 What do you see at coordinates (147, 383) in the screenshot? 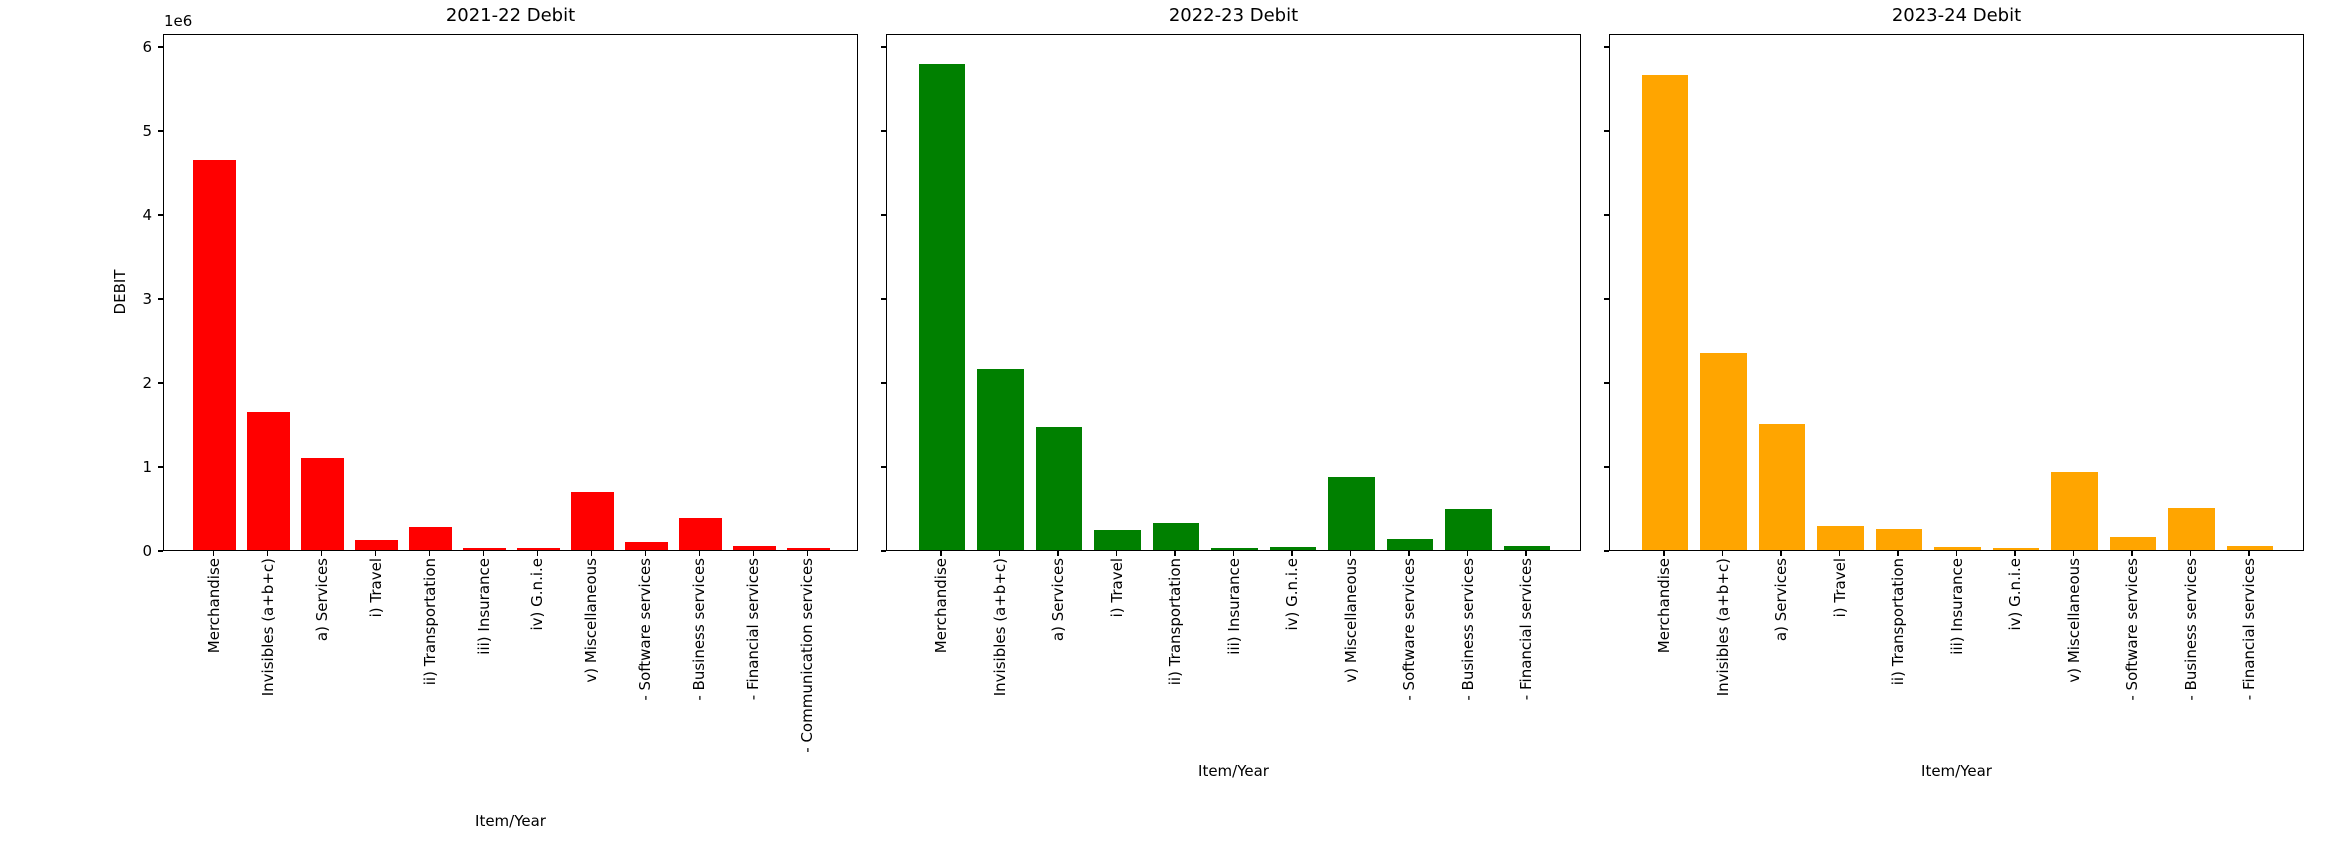
I see `y-tick-label: 2` at bounding box center [147, 383].